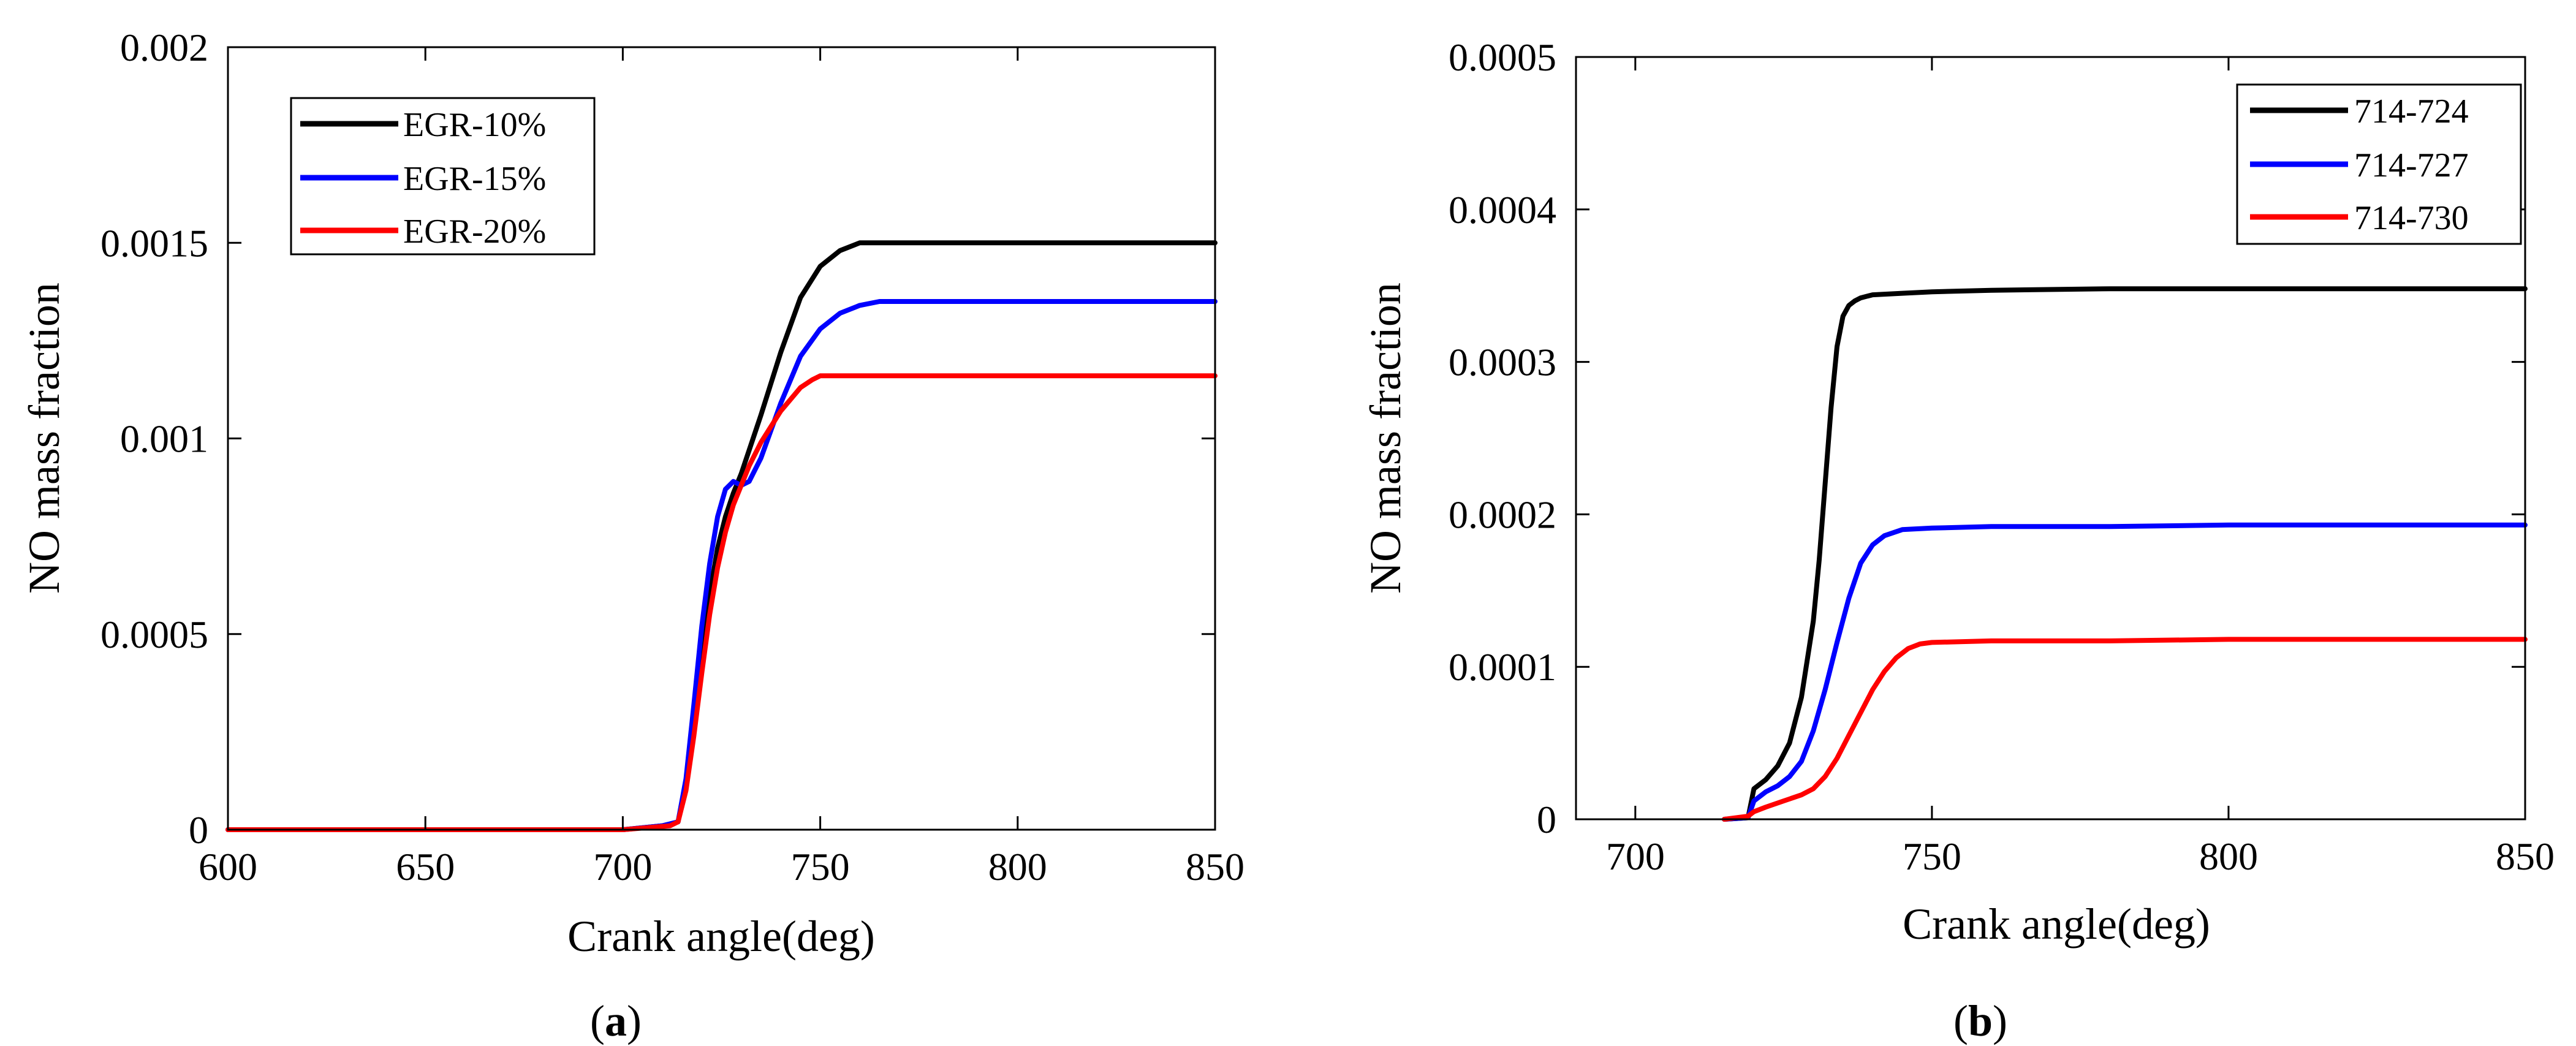  Describe the element at coordinates (425, 867) in the screenshot. I see `x-tick-label: 650` at that location.